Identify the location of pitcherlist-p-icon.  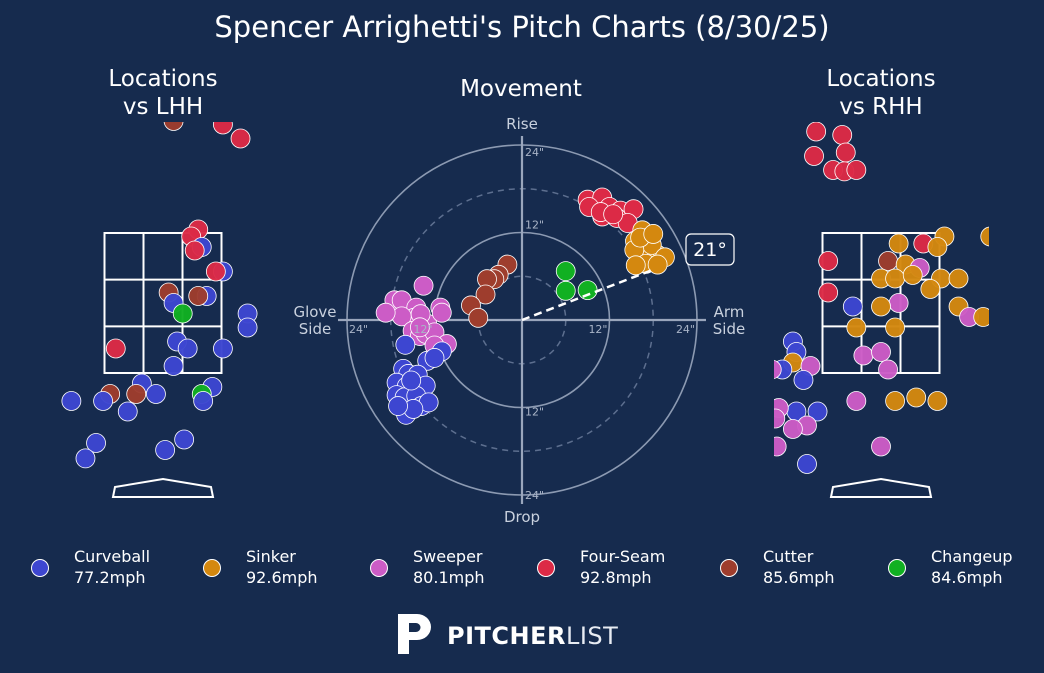
(414, 634).